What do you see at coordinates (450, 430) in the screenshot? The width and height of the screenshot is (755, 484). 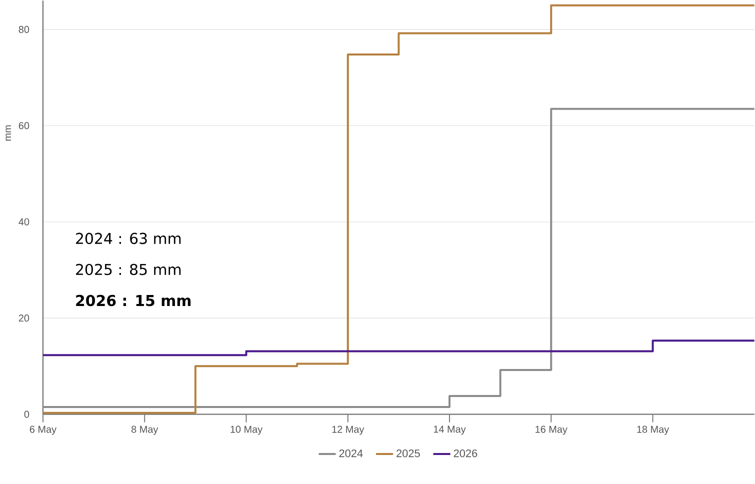 I see `x-tick-label: 14 May` at bounding box center [450, 430].